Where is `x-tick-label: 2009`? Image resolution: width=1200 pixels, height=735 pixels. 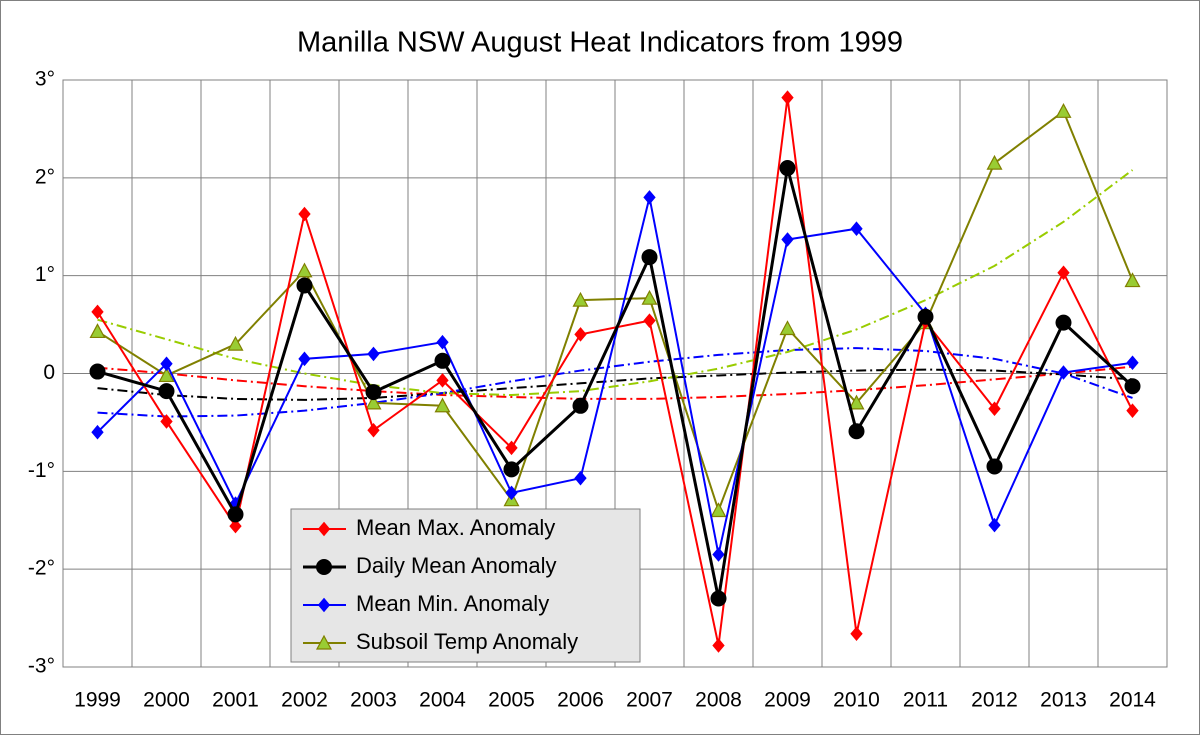 x-tick-label: 2009 is located at coordinates (787, 700).